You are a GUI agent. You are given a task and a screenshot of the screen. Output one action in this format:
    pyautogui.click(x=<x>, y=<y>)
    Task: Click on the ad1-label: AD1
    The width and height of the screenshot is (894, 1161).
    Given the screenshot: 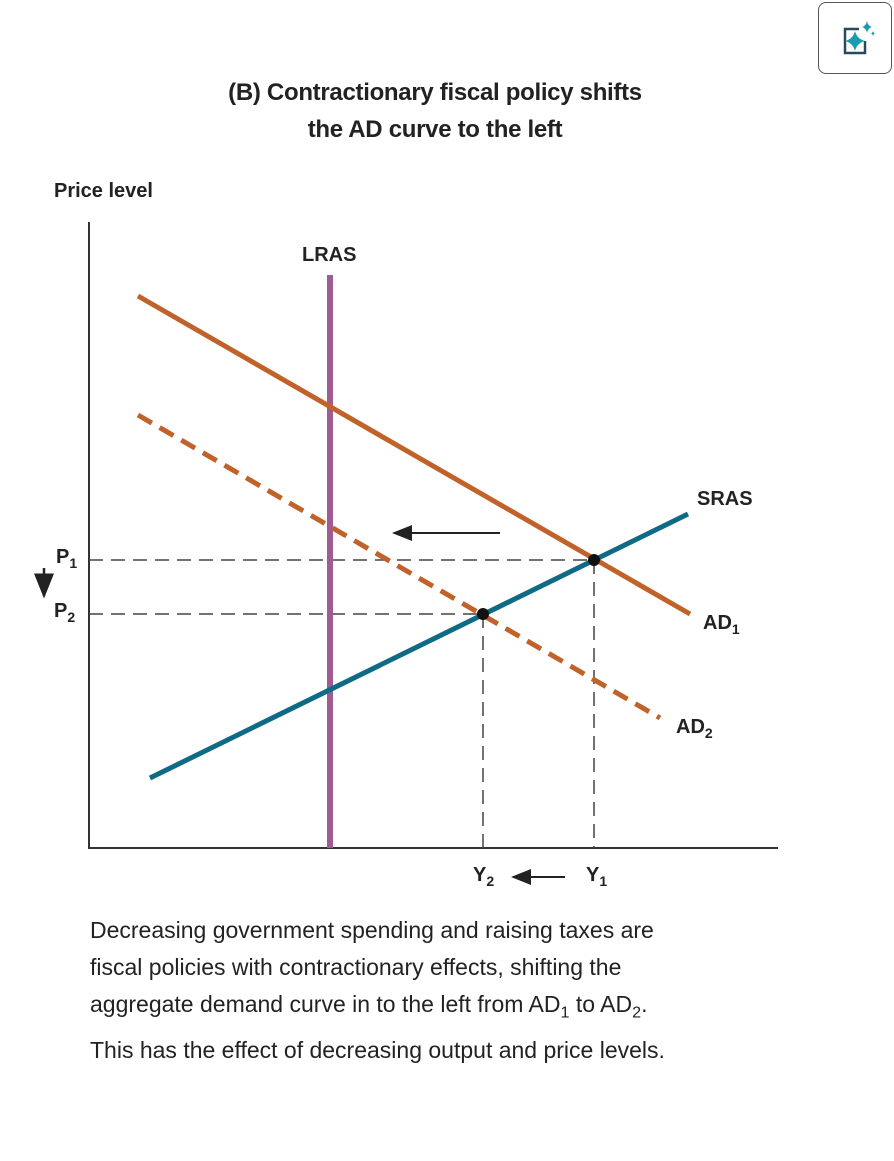 What is the action you would take?
    pyautogui.click(x=721, y=624)
    